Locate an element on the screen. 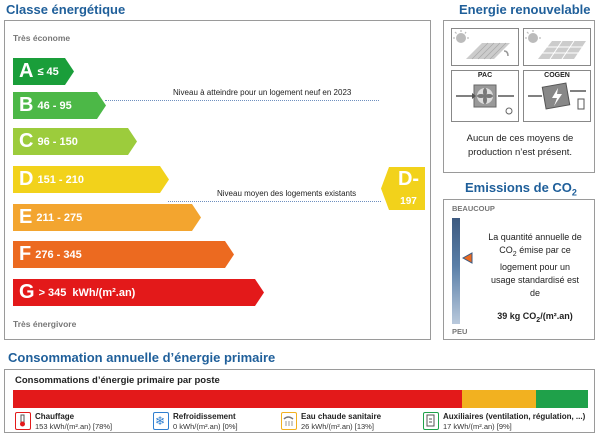  bar-g-unit: kWh/(m².an) is located at coordinates (104, 292).